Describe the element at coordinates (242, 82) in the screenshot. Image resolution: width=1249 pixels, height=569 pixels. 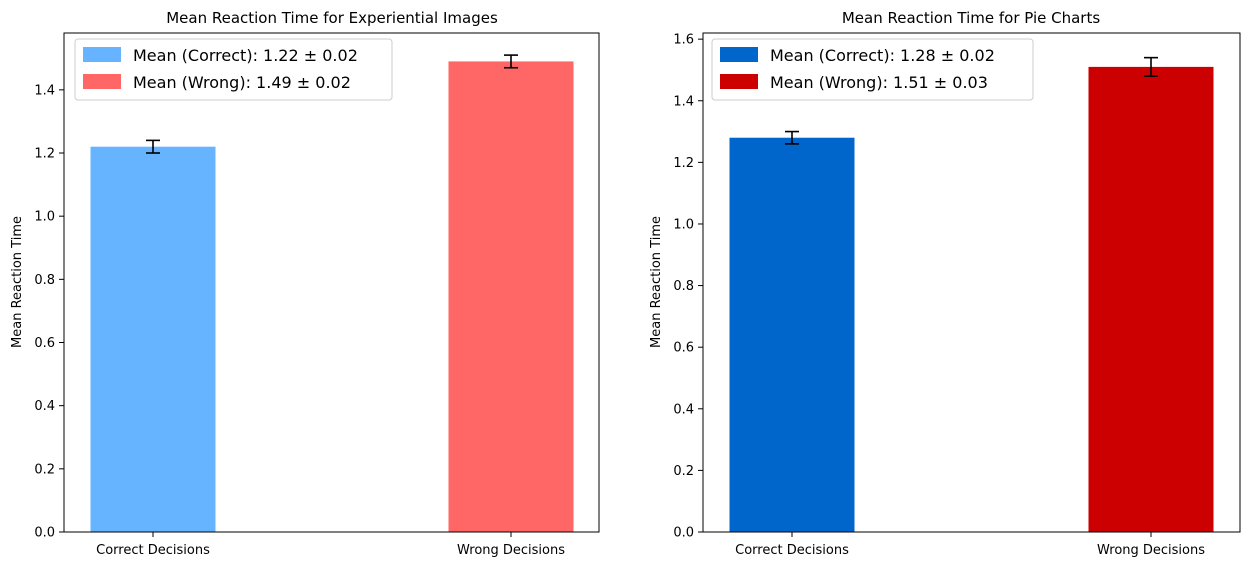
I see `legend-label-wrong: Mean (Wrong): 1.49 ± 0.02` at that location.